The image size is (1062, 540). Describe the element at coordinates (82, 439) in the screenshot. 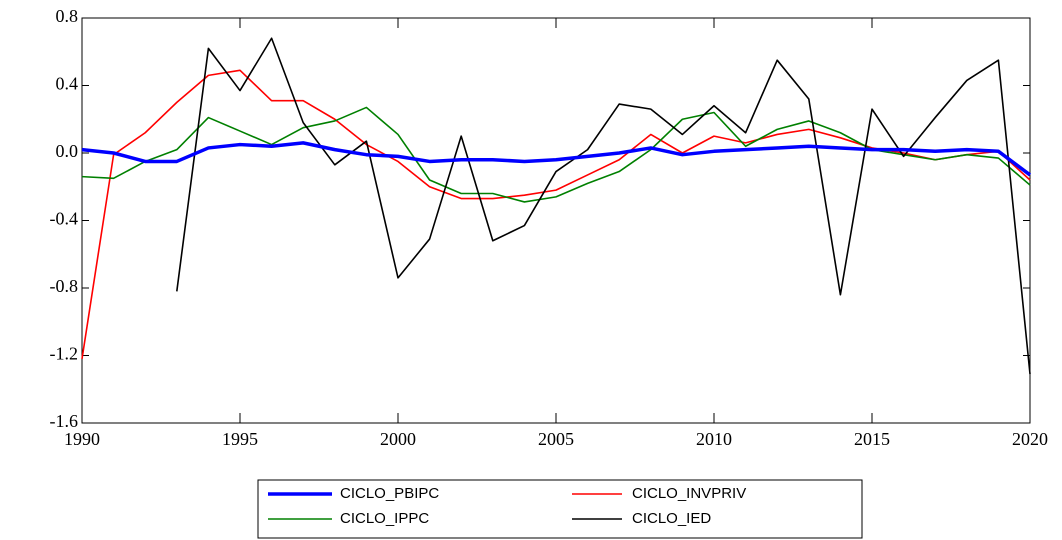

I see `x-tick-label: 1990` at that location.